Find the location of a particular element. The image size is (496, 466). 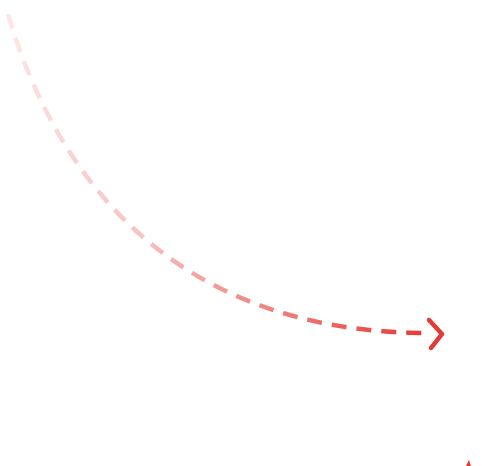

arrow-head is located at coordinates (435, 334).